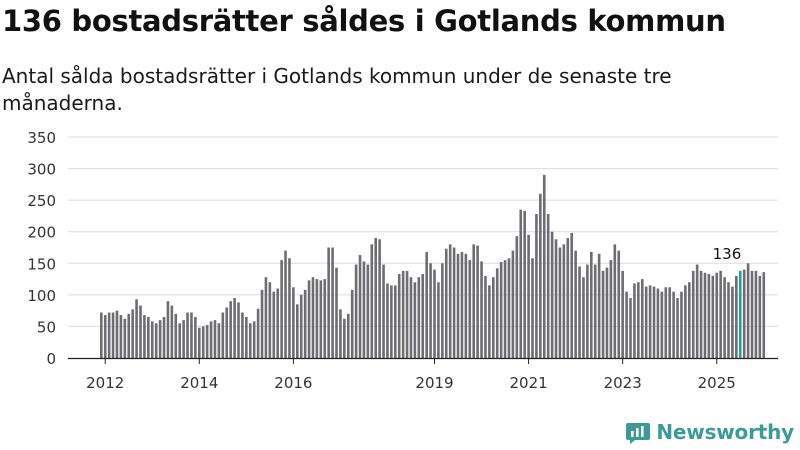 The height and width of the screenshot is (450, 800). What do you see at coordinates (105, 383) in the screenshot?
I see `x-tick-label: 2012` at bounding box center [105, 383].